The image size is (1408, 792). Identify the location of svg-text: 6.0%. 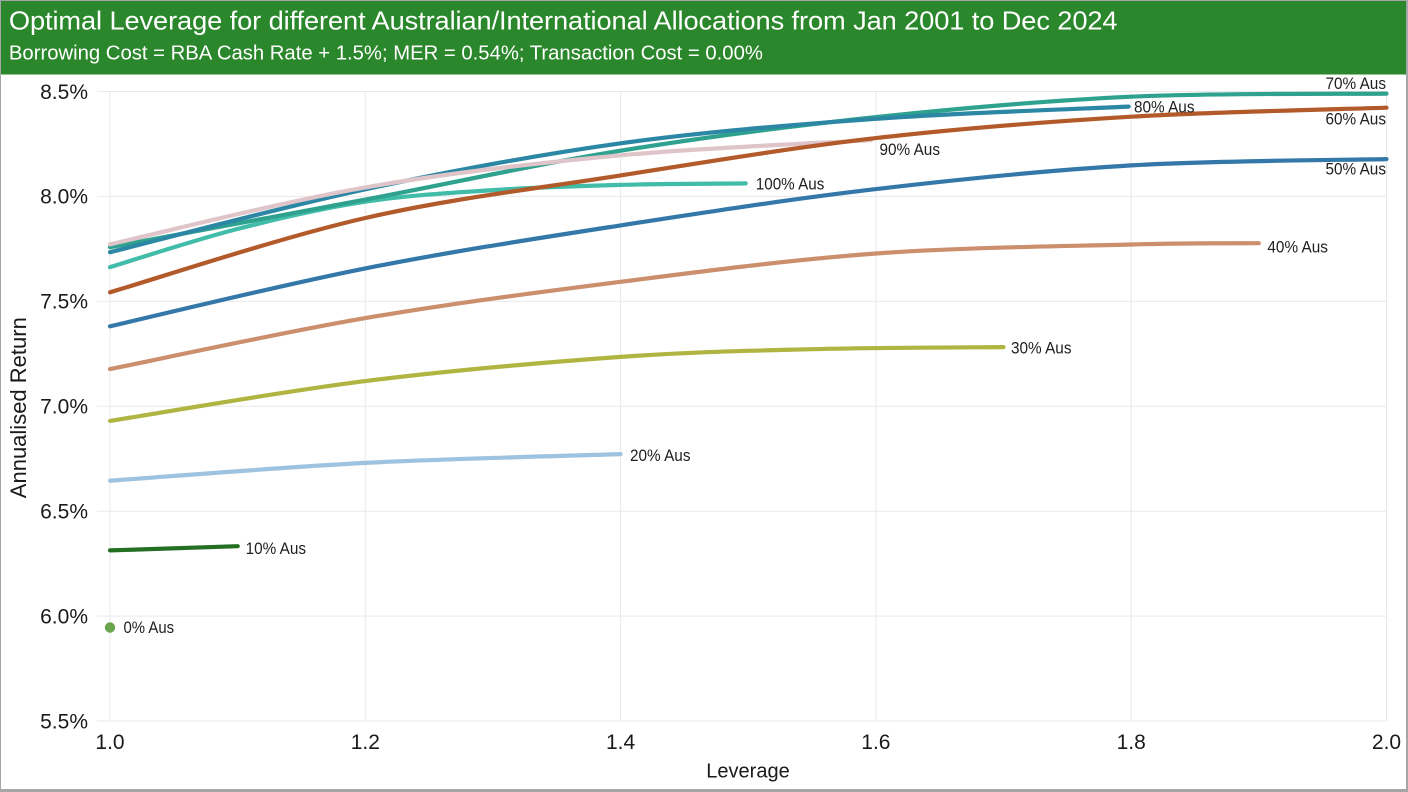
(64, 616).